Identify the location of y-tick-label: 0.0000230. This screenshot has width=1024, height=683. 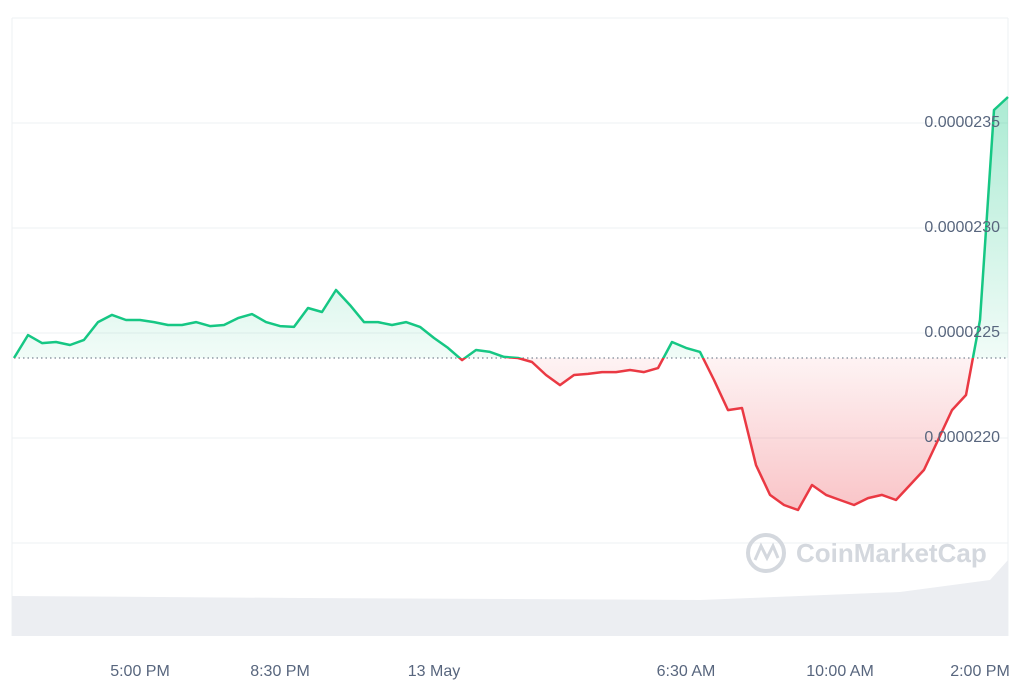
(962, 227).